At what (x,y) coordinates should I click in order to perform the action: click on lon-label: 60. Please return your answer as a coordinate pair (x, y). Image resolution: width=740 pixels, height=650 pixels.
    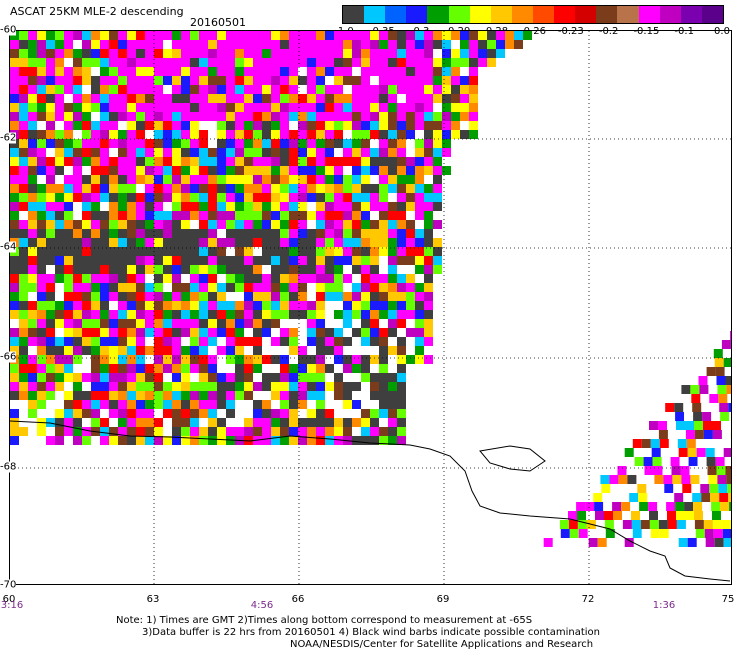
    Looking at the image, I should click on (9, 599).